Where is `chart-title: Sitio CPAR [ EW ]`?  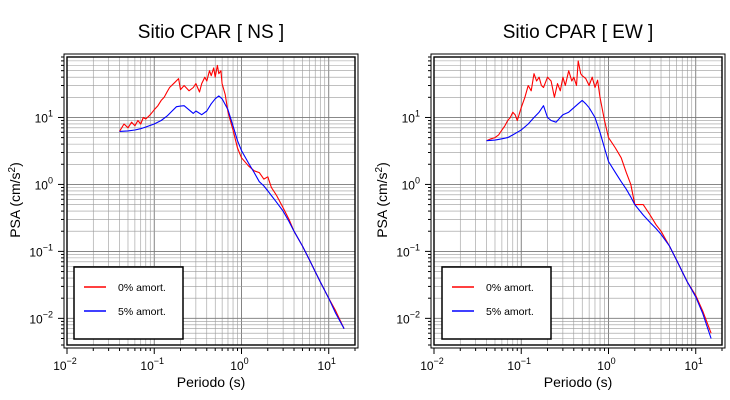
chart-title: Sitio CPAR [ EW ] is located at coordinates (578, 32).